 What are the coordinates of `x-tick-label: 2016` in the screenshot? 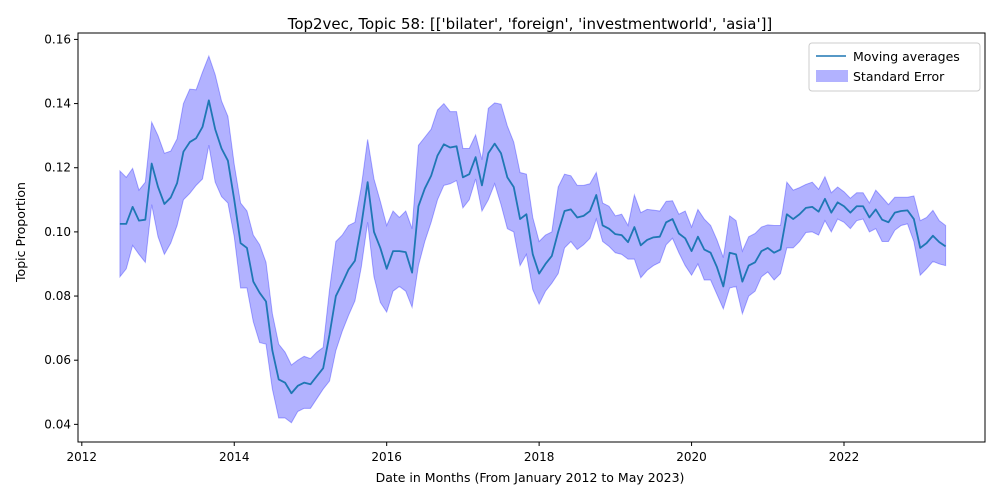 It's located at (386, 457).